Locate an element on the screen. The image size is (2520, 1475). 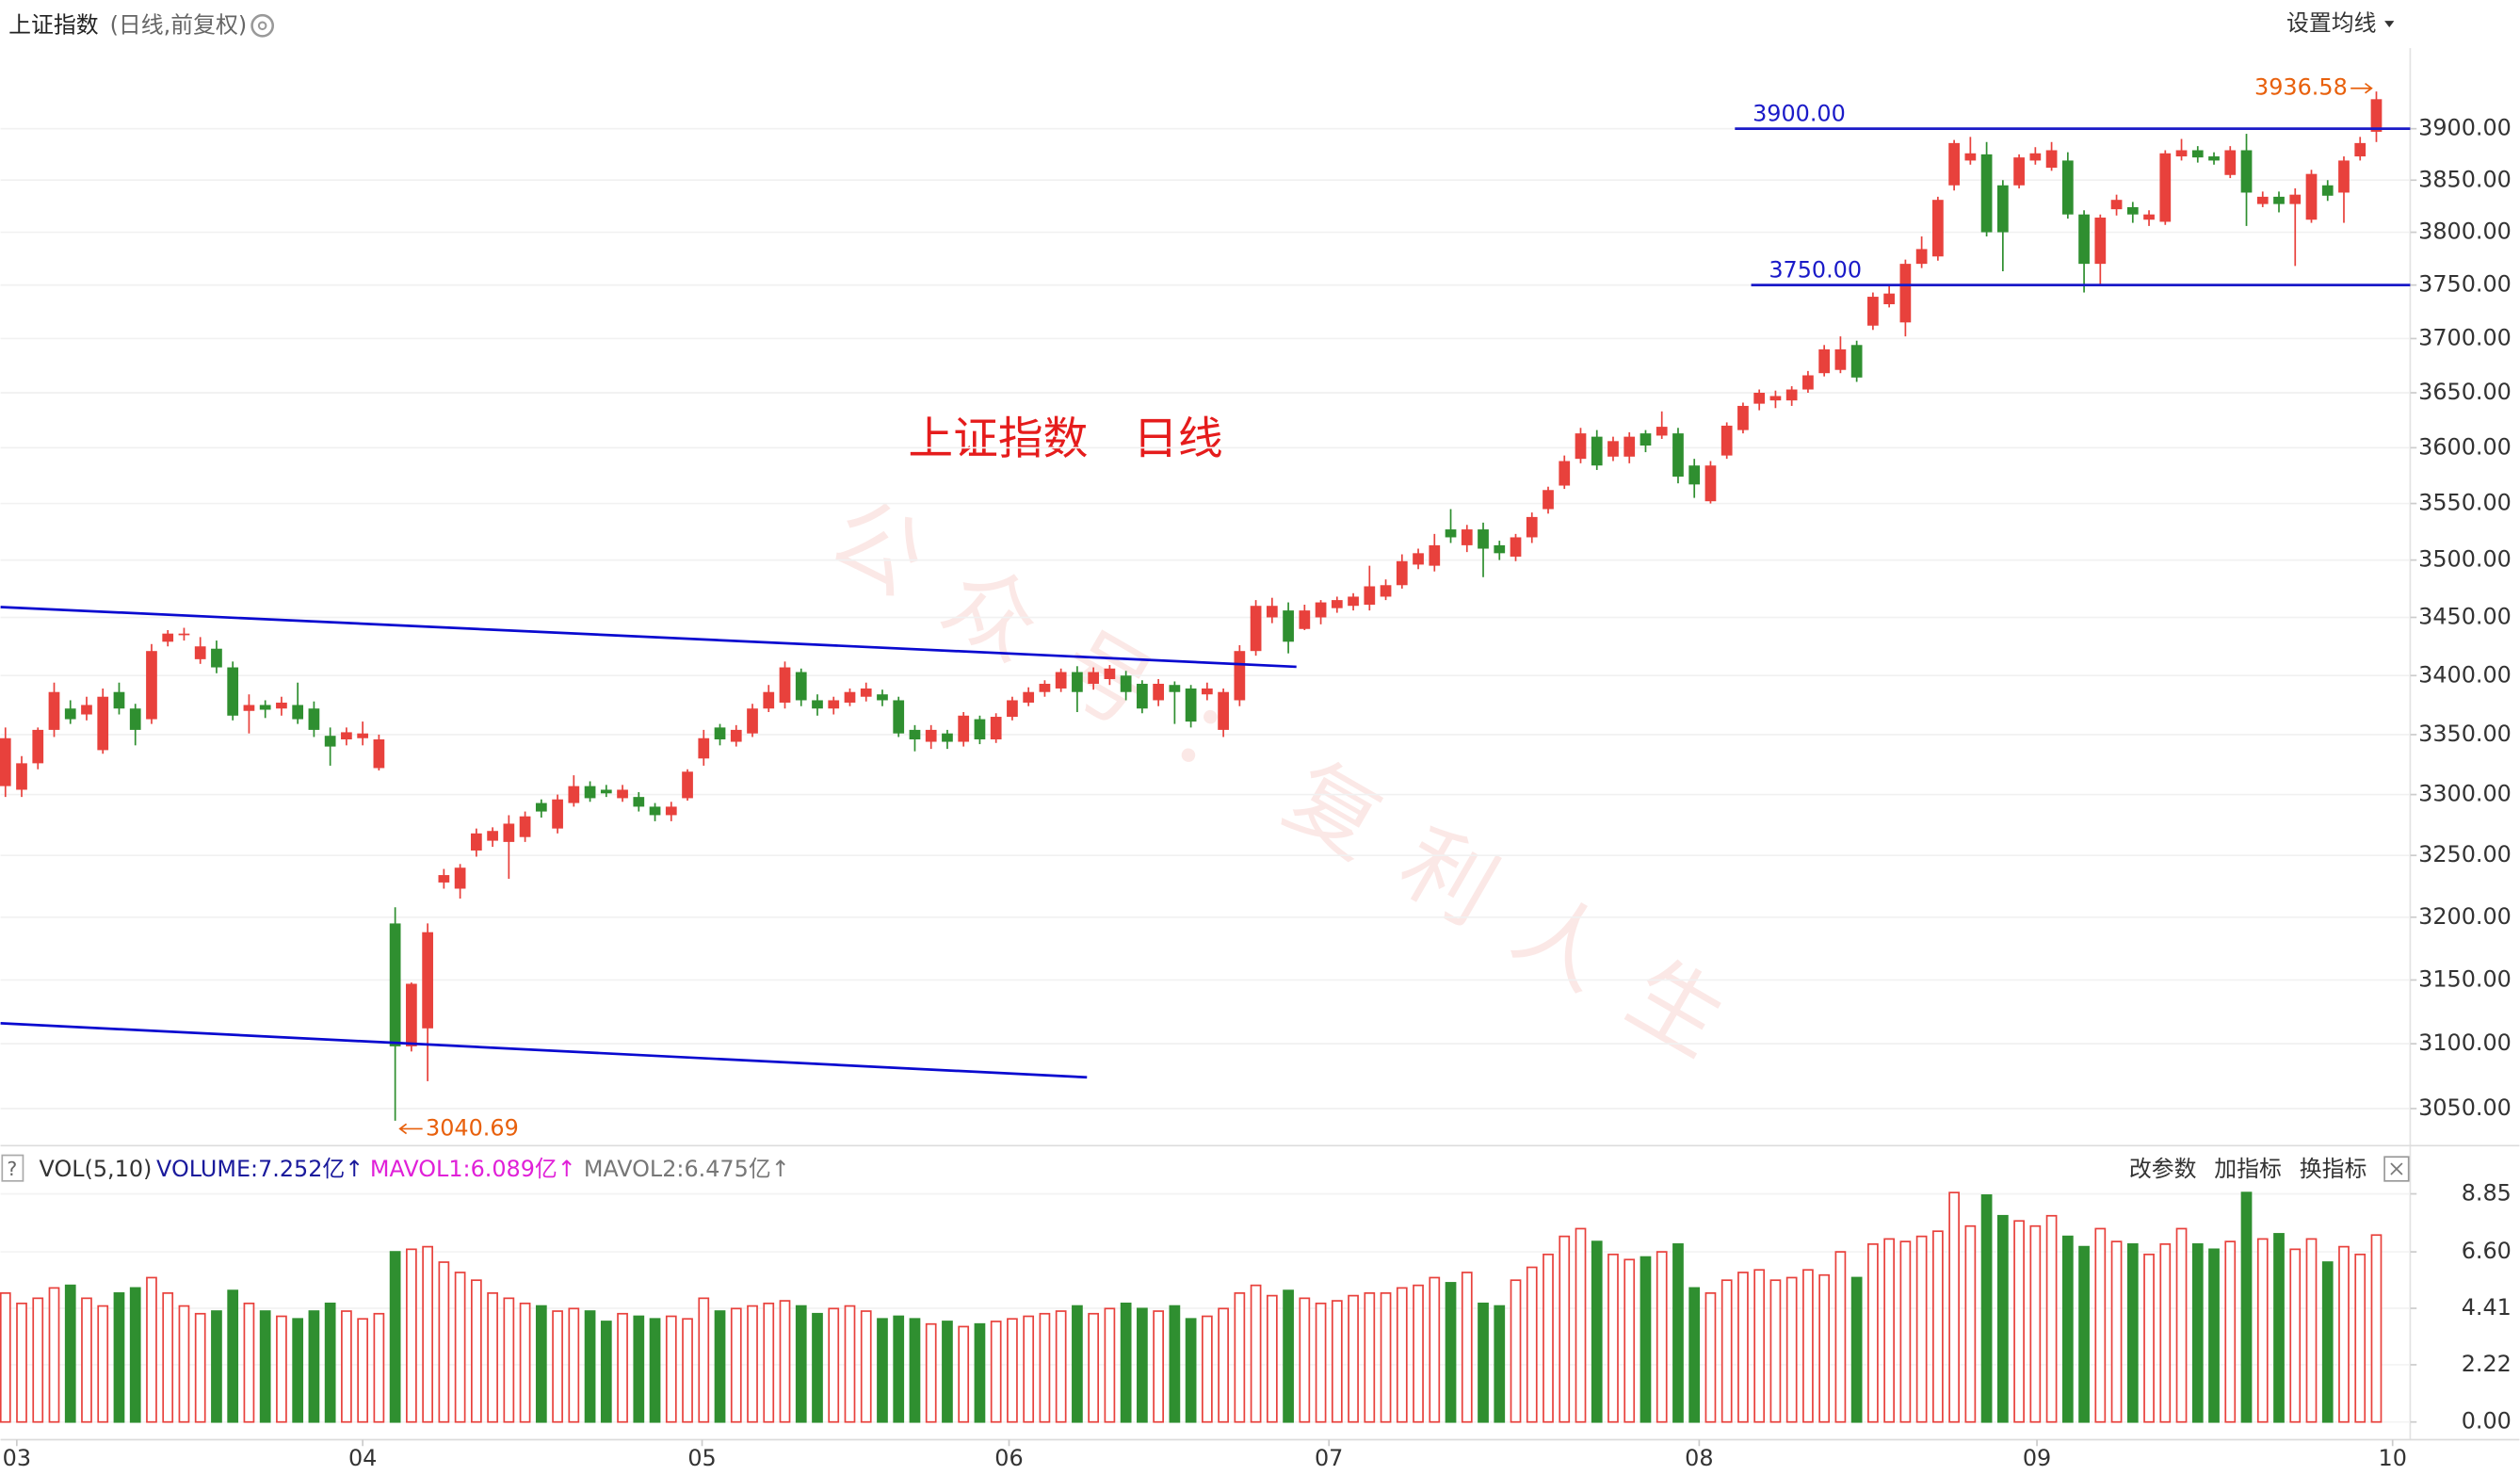
gear-ring is located at coordinates (262, 25).